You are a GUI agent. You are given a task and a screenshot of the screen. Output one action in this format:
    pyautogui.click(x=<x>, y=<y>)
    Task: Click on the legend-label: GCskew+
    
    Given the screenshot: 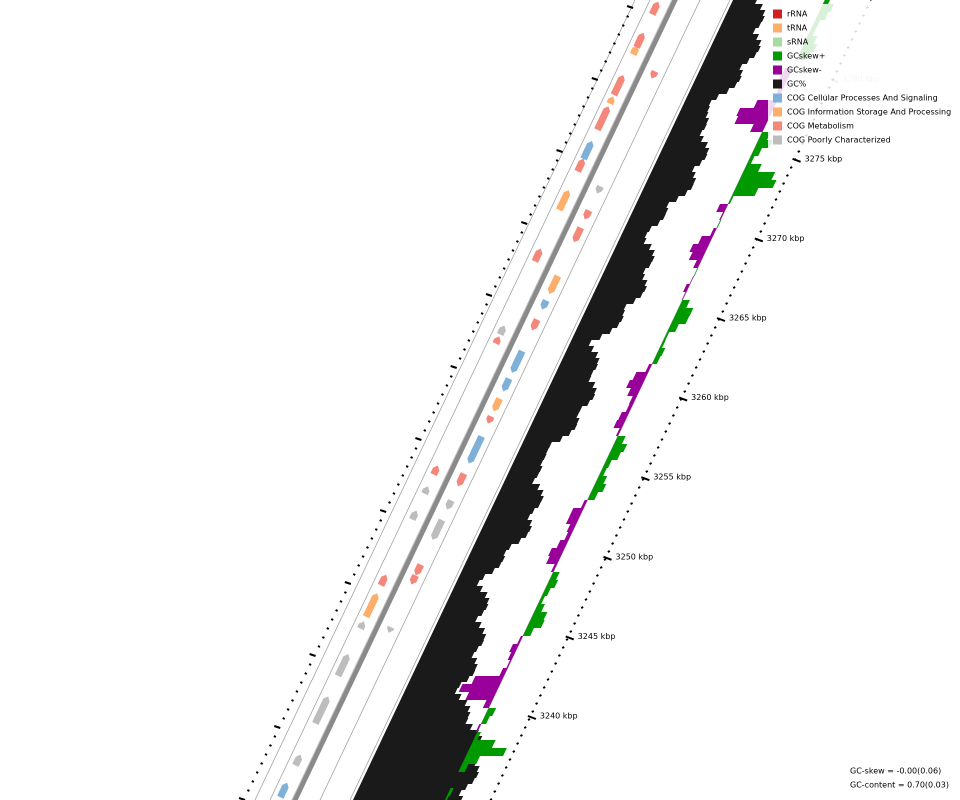 What is the action you would take?
    pyautogui.click(x=806, y=56)
    